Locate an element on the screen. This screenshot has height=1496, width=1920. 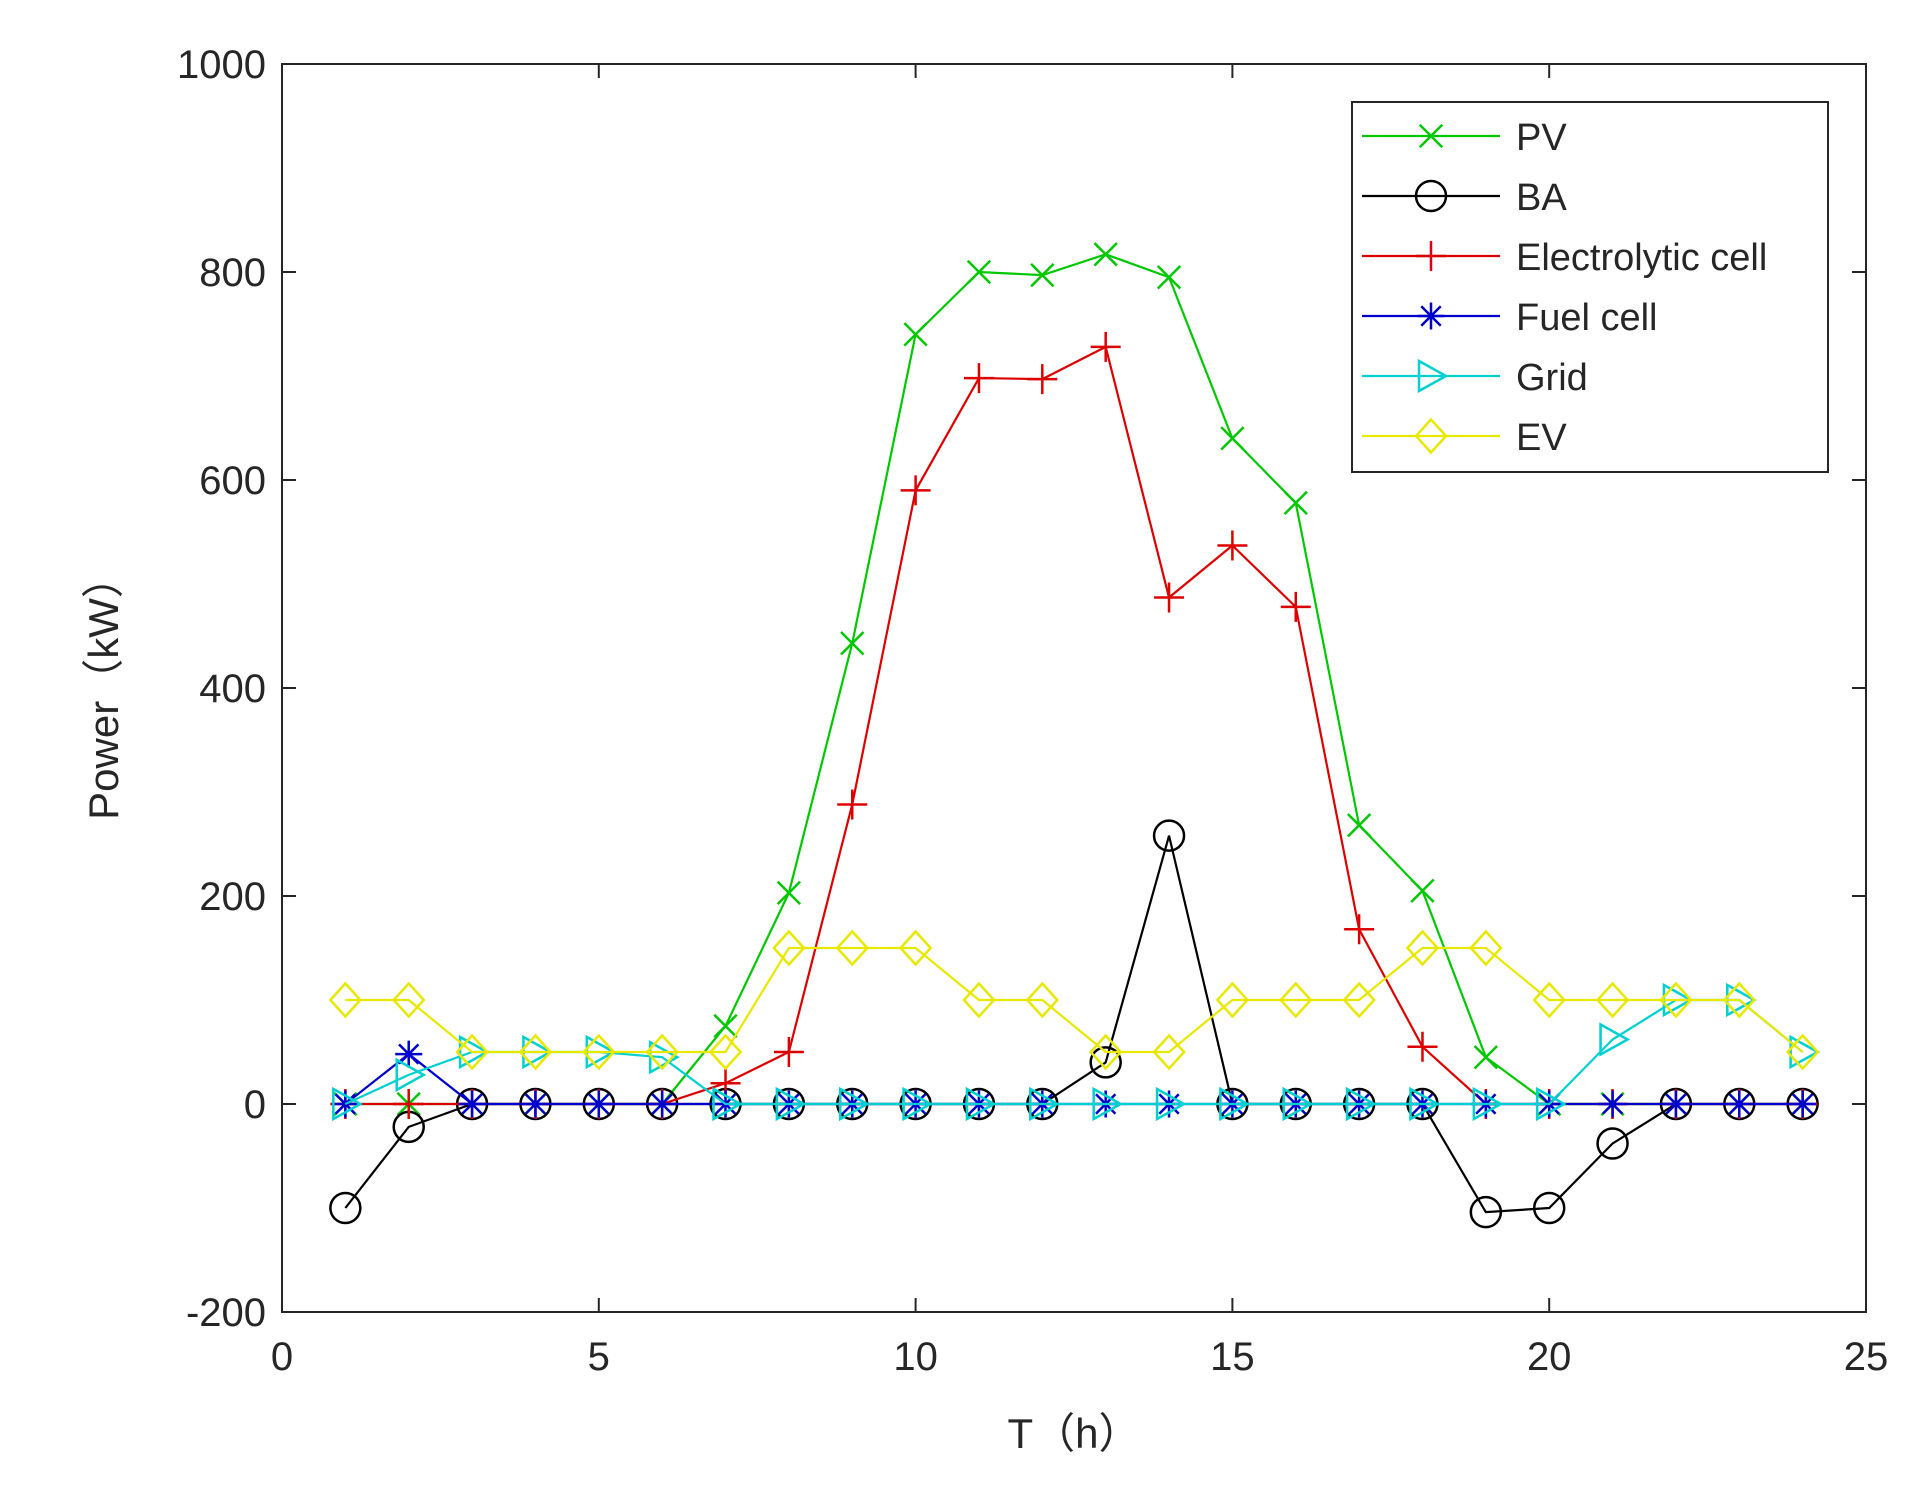
legend-box is located at coordinates (1590, 287).